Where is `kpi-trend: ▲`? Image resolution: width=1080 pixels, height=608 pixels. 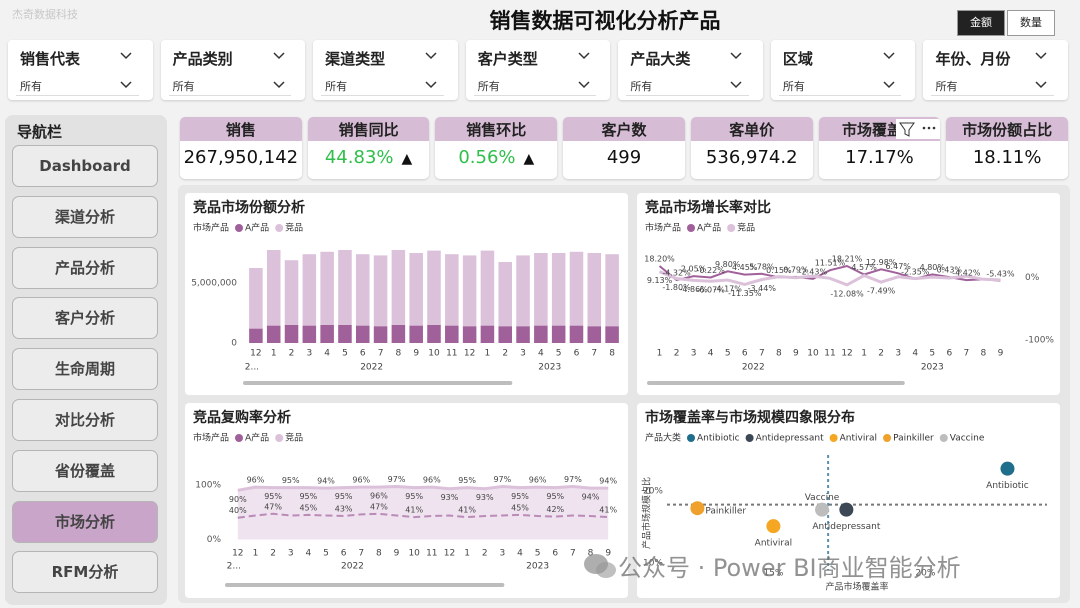 kpi-trend: ▲ is located at coordinates (529, 159).